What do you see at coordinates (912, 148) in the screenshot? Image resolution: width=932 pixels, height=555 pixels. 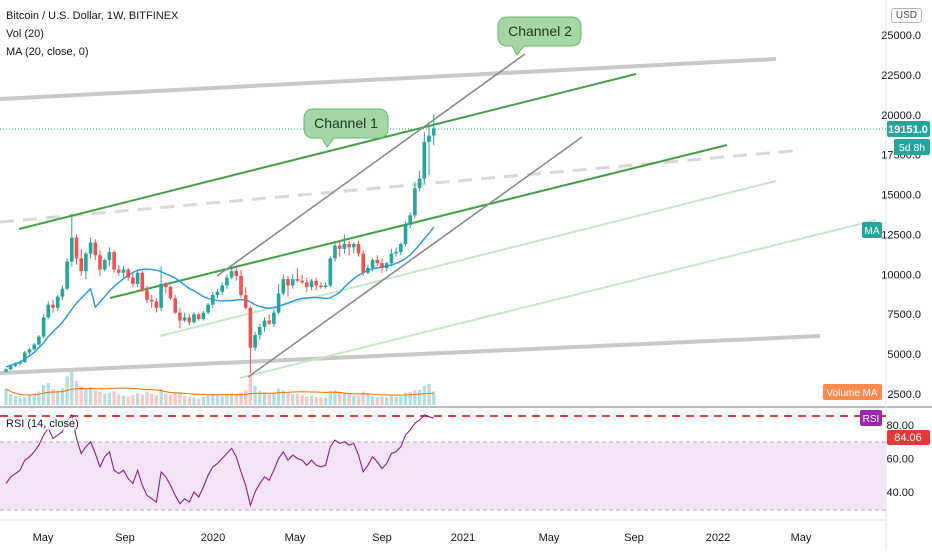 I see `countdown-badge-value: 5d 8h` at bounding box center [912, 148].